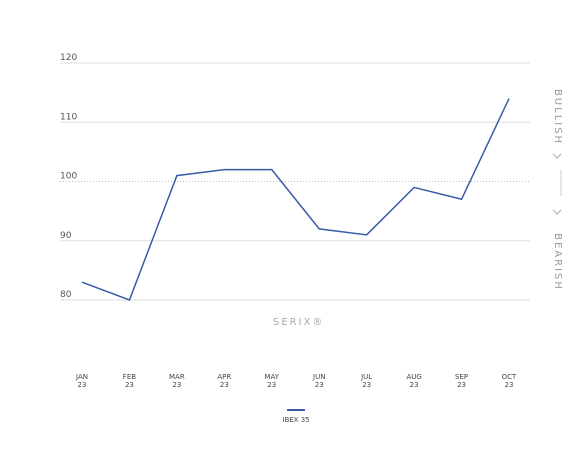 This screenshot has width=585, height=450. What do you see at coordinates (68, 117) in the screenshot?
I see `y-tick-label: 110` at bounding box center [68, 117].